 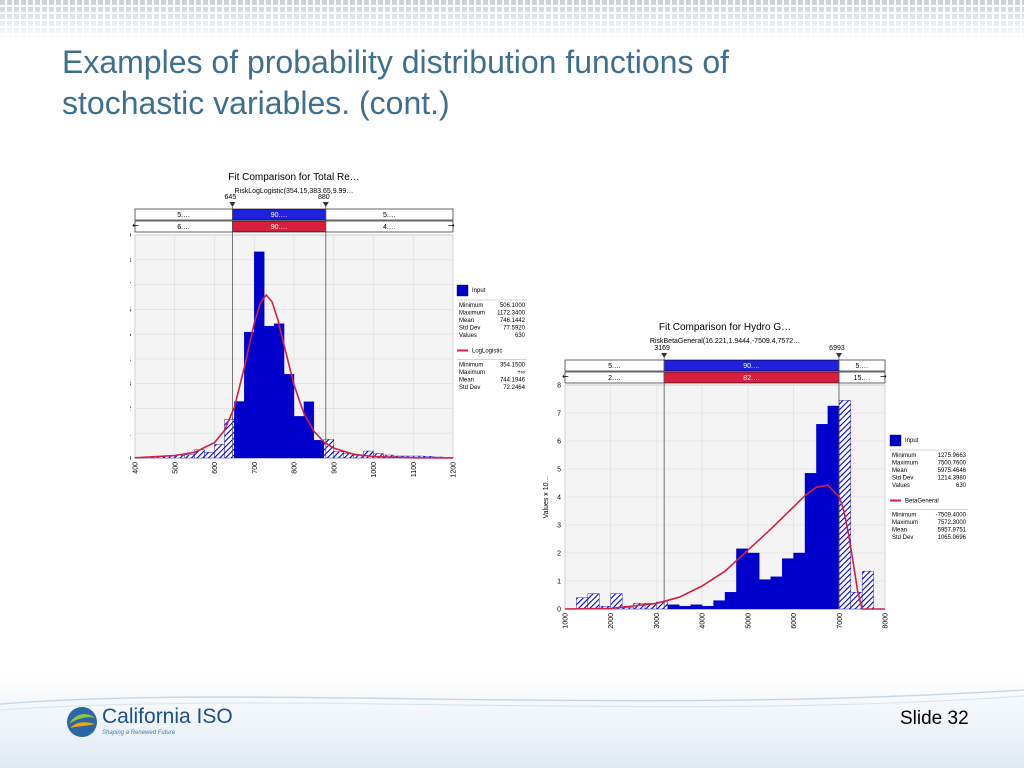 I want to click on x-tick-label: 400, so click(x=136, y=468).